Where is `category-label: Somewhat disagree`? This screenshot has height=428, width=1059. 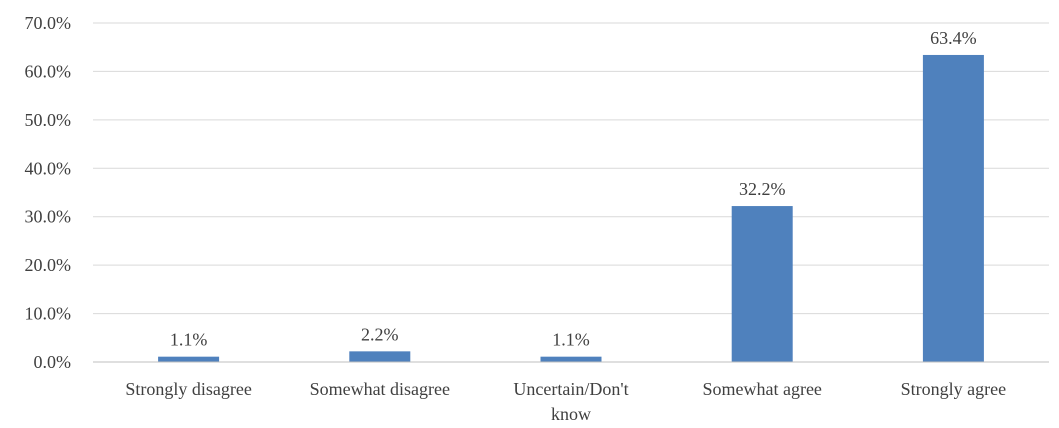
category-label: Somewhat disagree is located at coordinates (380, 389).